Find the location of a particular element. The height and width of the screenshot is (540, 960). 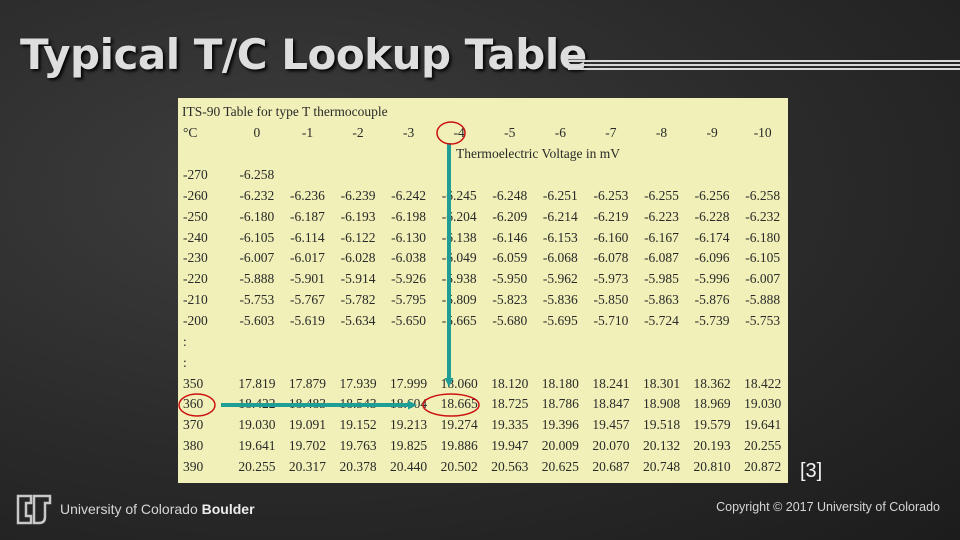

table-cell: -5.809 is located at coordinates (459, 300).